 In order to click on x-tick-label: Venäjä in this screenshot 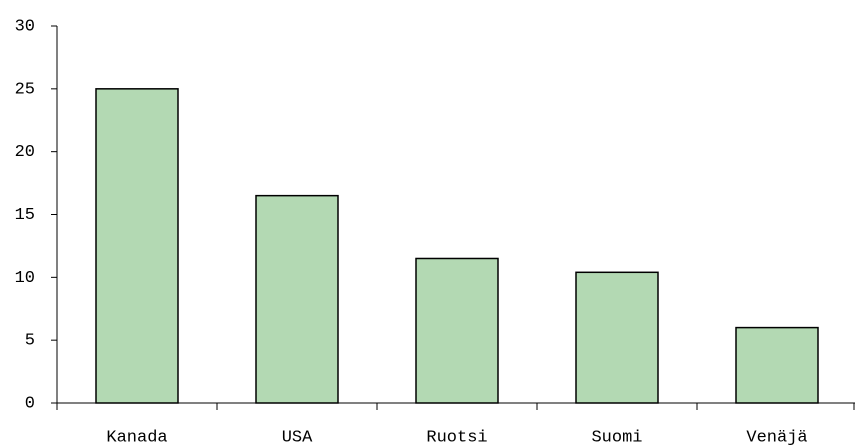, I will do `click(776, 437)`.